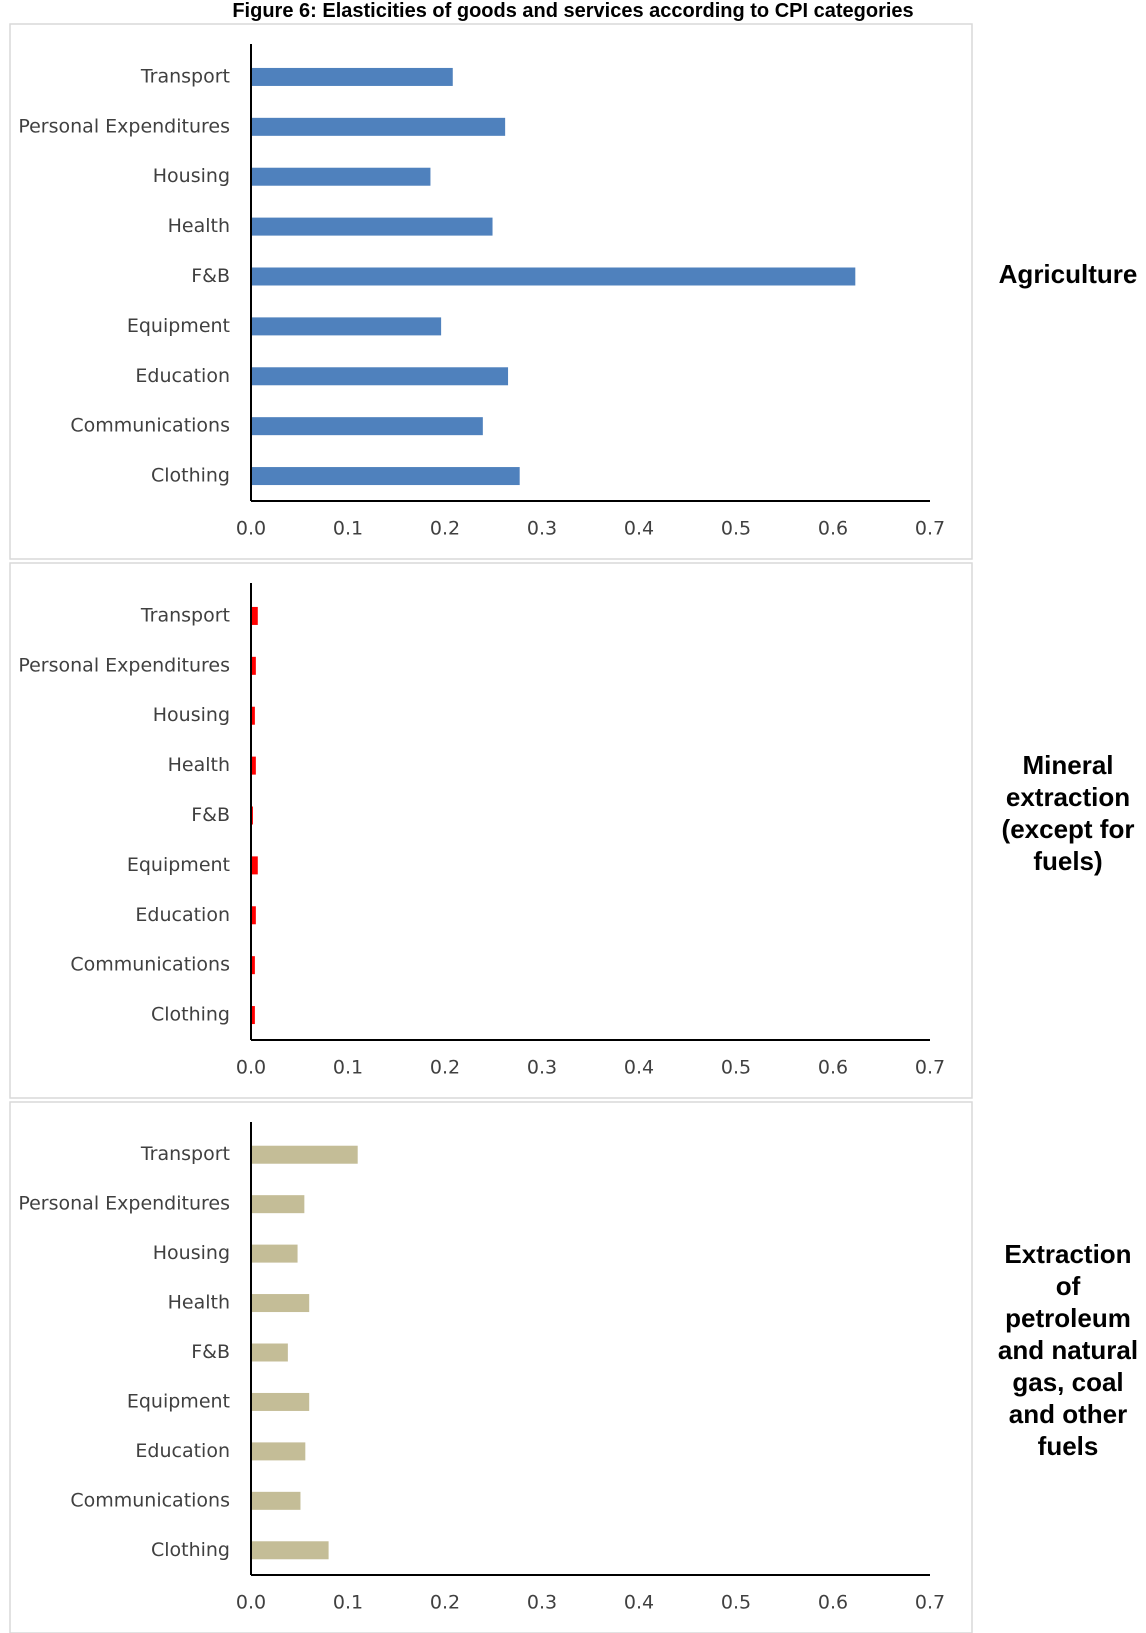 This screenshot has width=1146, height=1633. What do you see at coordinates (1068, 812) in the screenshot?
I see `panel-label: Mineral extraction (except for fuels)` at bounding box center [1068, 812].